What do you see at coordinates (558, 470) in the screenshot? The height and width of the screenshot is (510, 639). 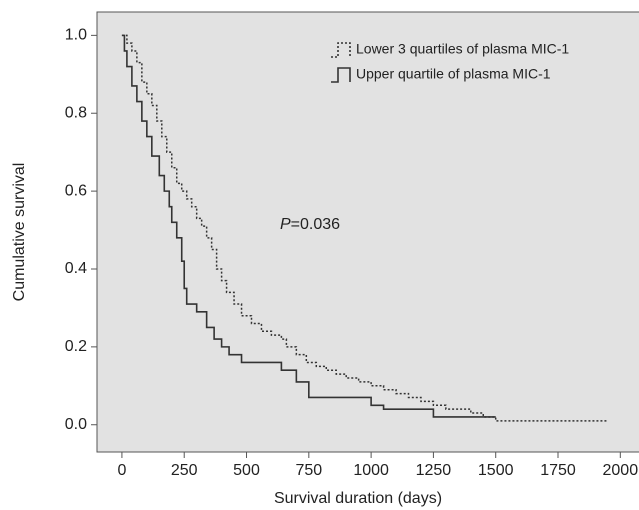 I see `x-tick-label: 1750` at bounding box center [558, 470].